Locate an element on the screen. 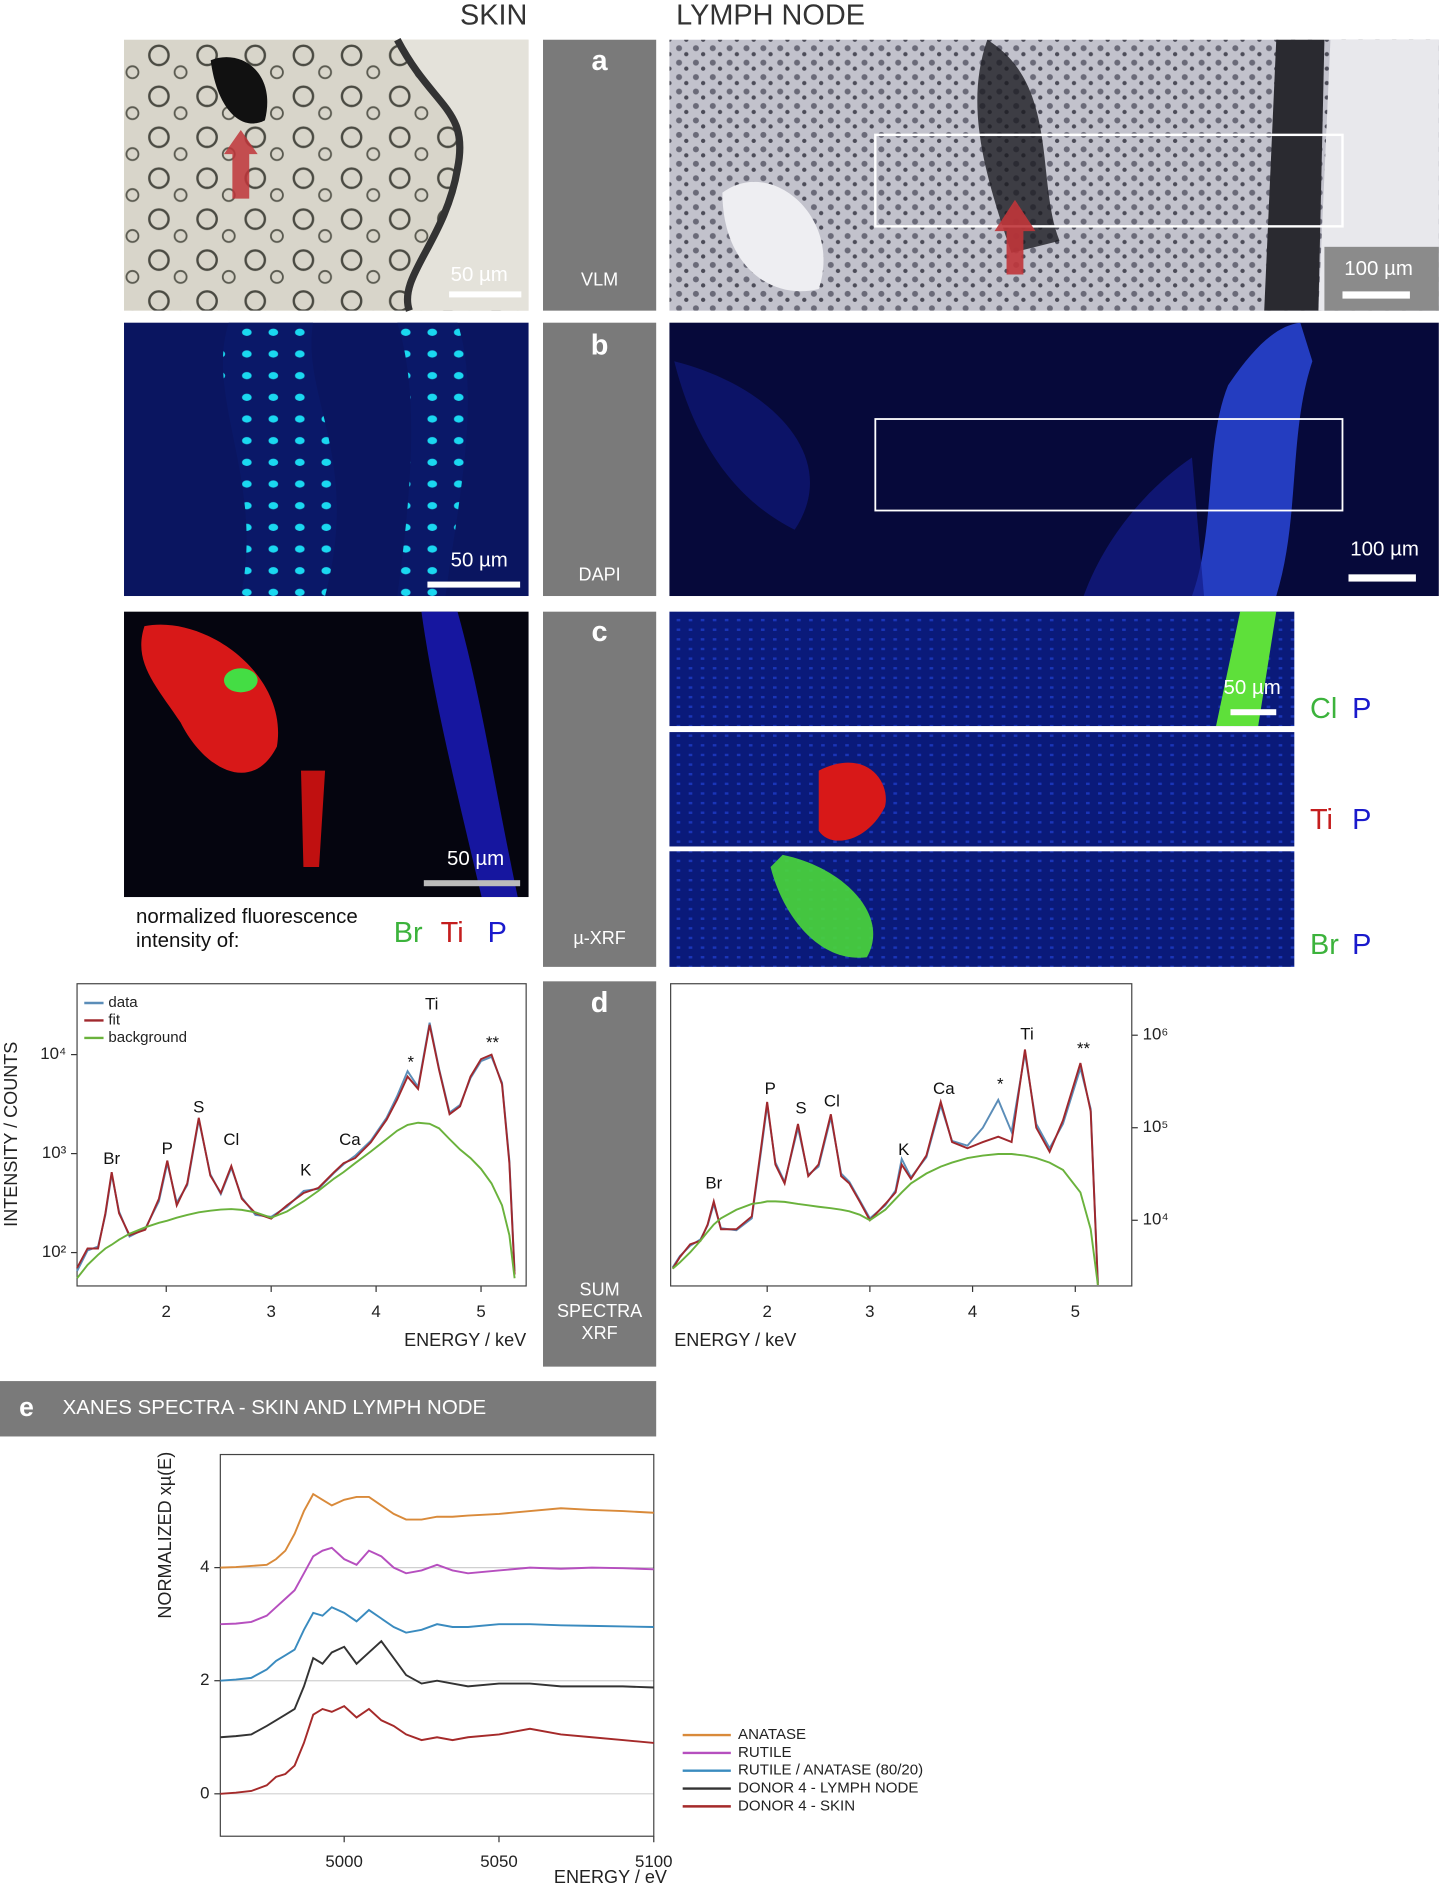 The width and height of the screenshot is (1440, 1888). legend-caption: normalized fluorescence is located at coordinates (247, 916).